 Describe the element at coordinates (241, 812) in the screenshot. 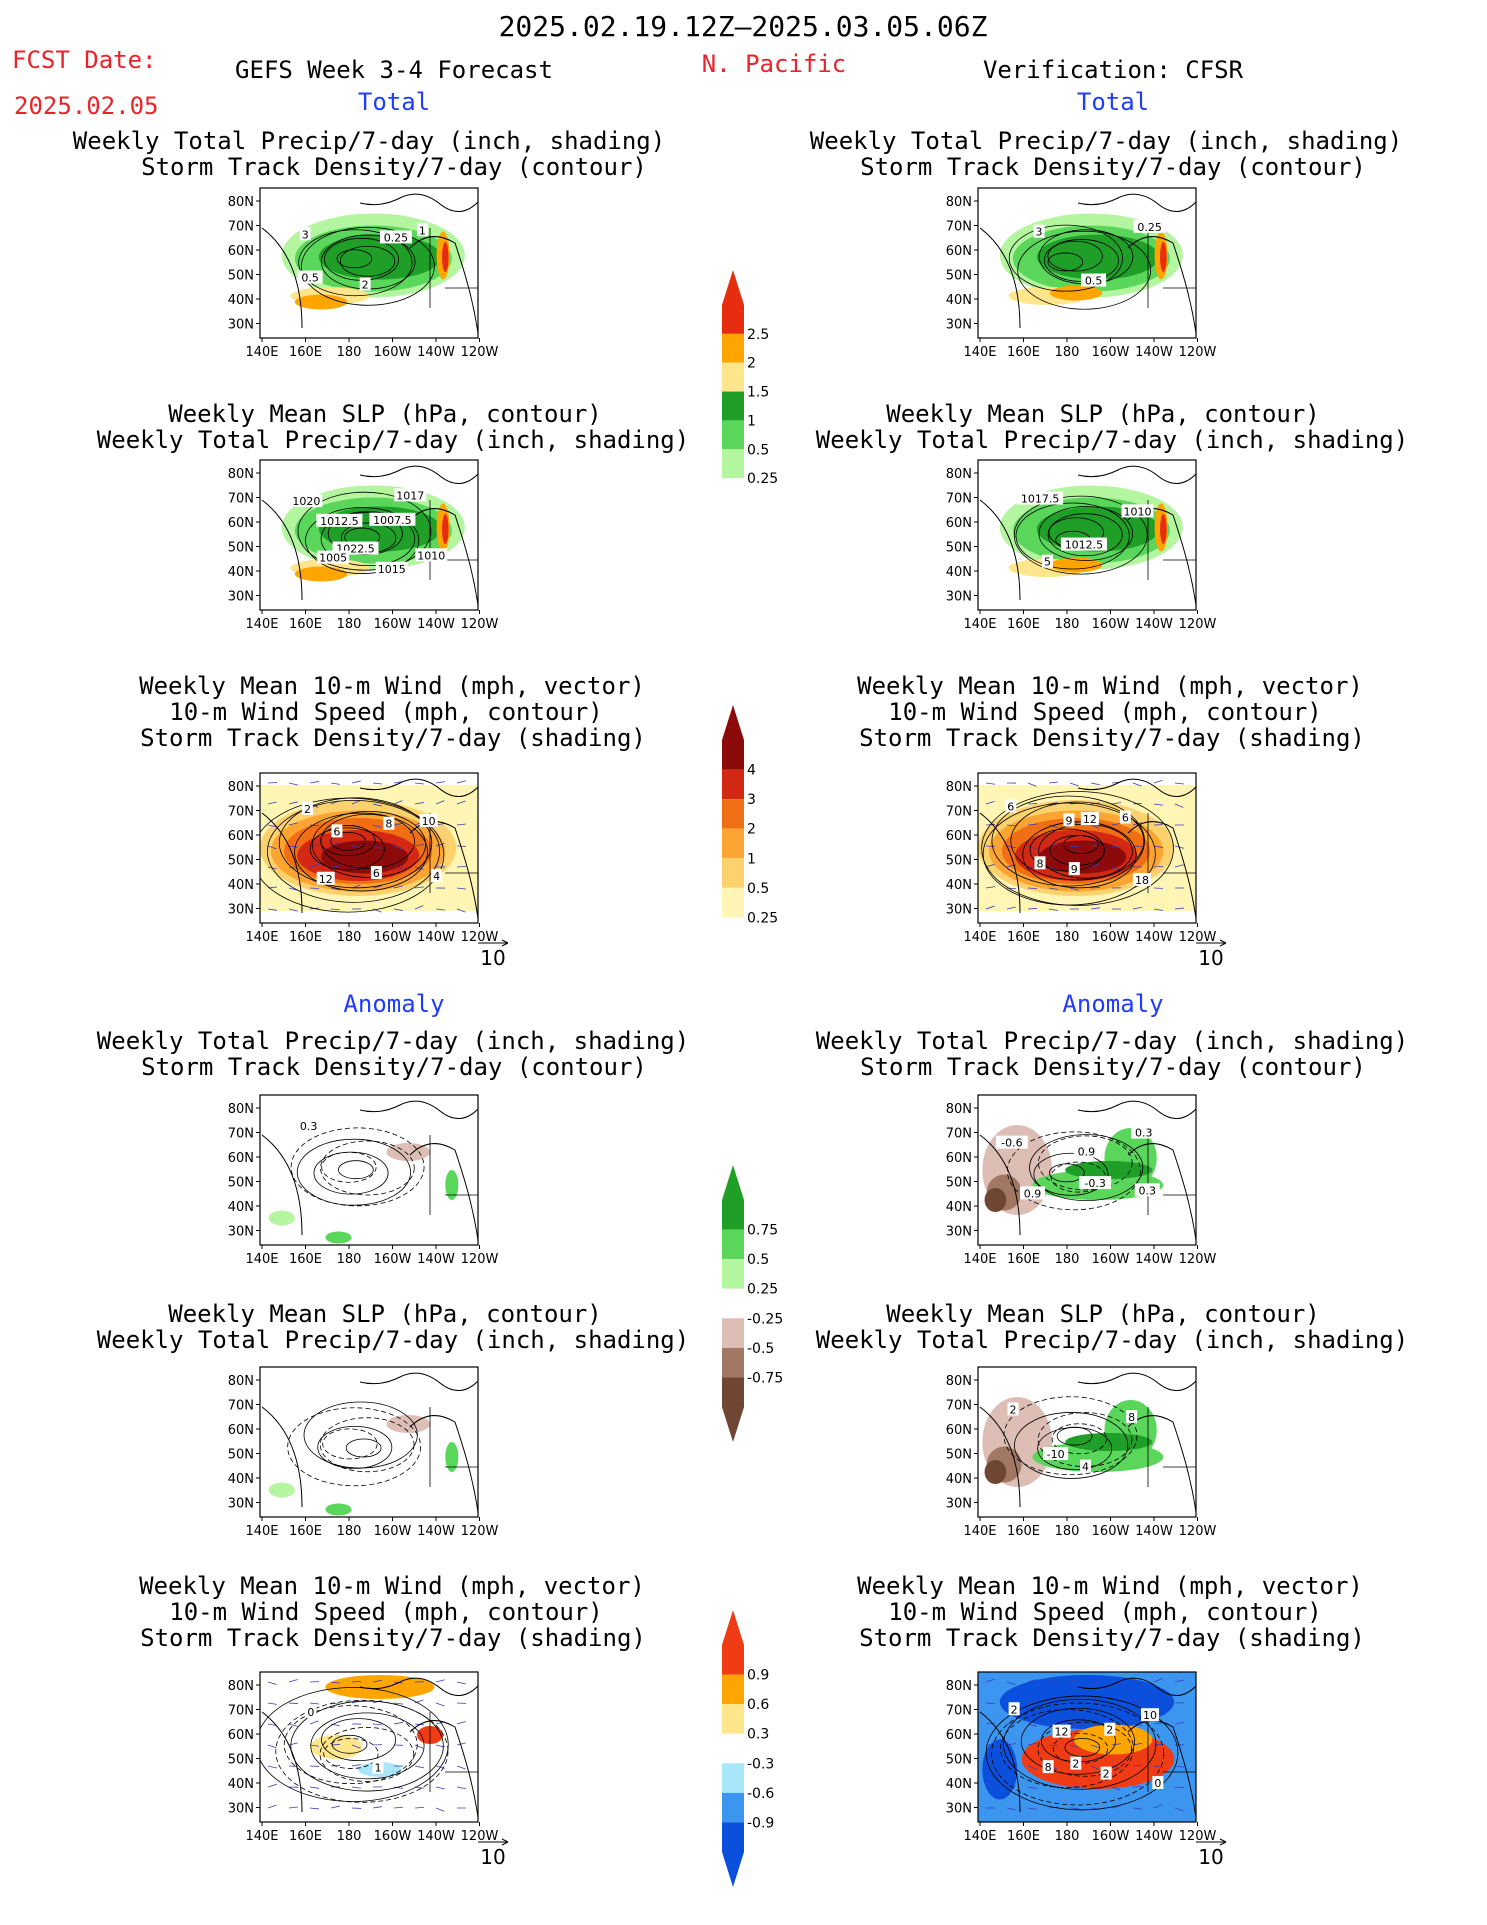

I see `lat-tick-label: 70N` at that location.